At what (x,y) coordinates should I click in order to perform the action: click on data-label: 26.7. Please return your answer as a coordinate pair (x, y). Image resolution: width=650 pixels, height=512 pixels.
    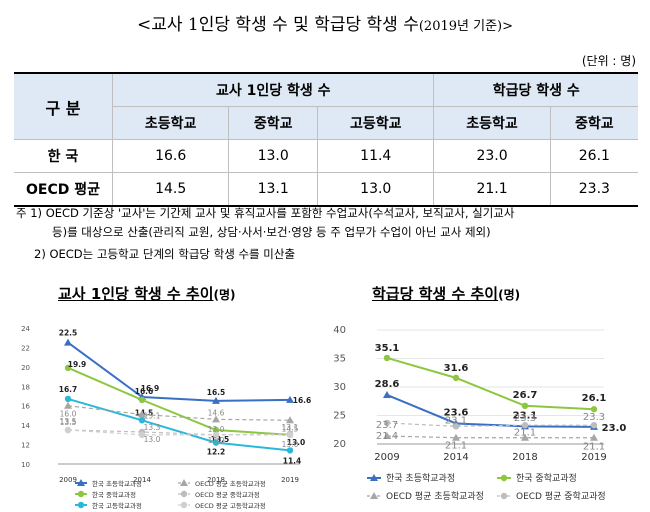
    Looking at the image, I should click on (525, 395).